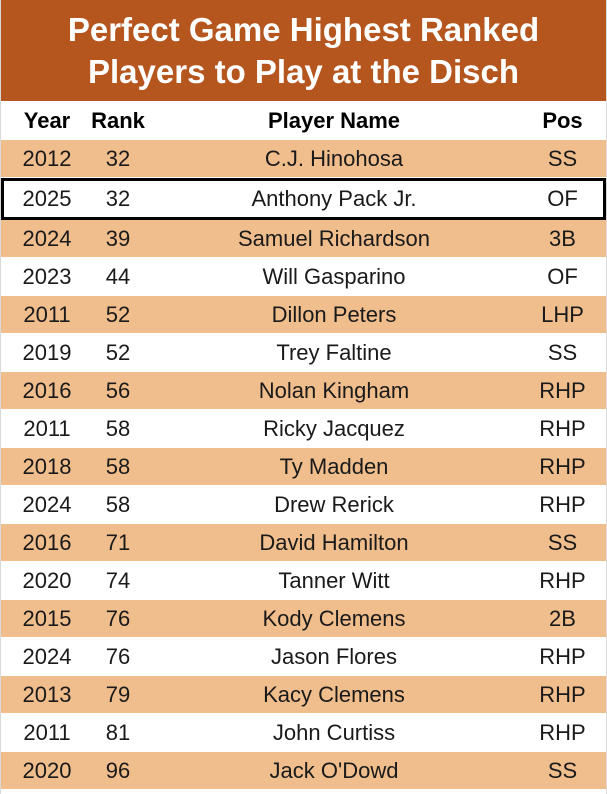 Image resolution: width=607 pixels, height=794 pixels. I want to click on header-position: Pos, so click(562, 120).